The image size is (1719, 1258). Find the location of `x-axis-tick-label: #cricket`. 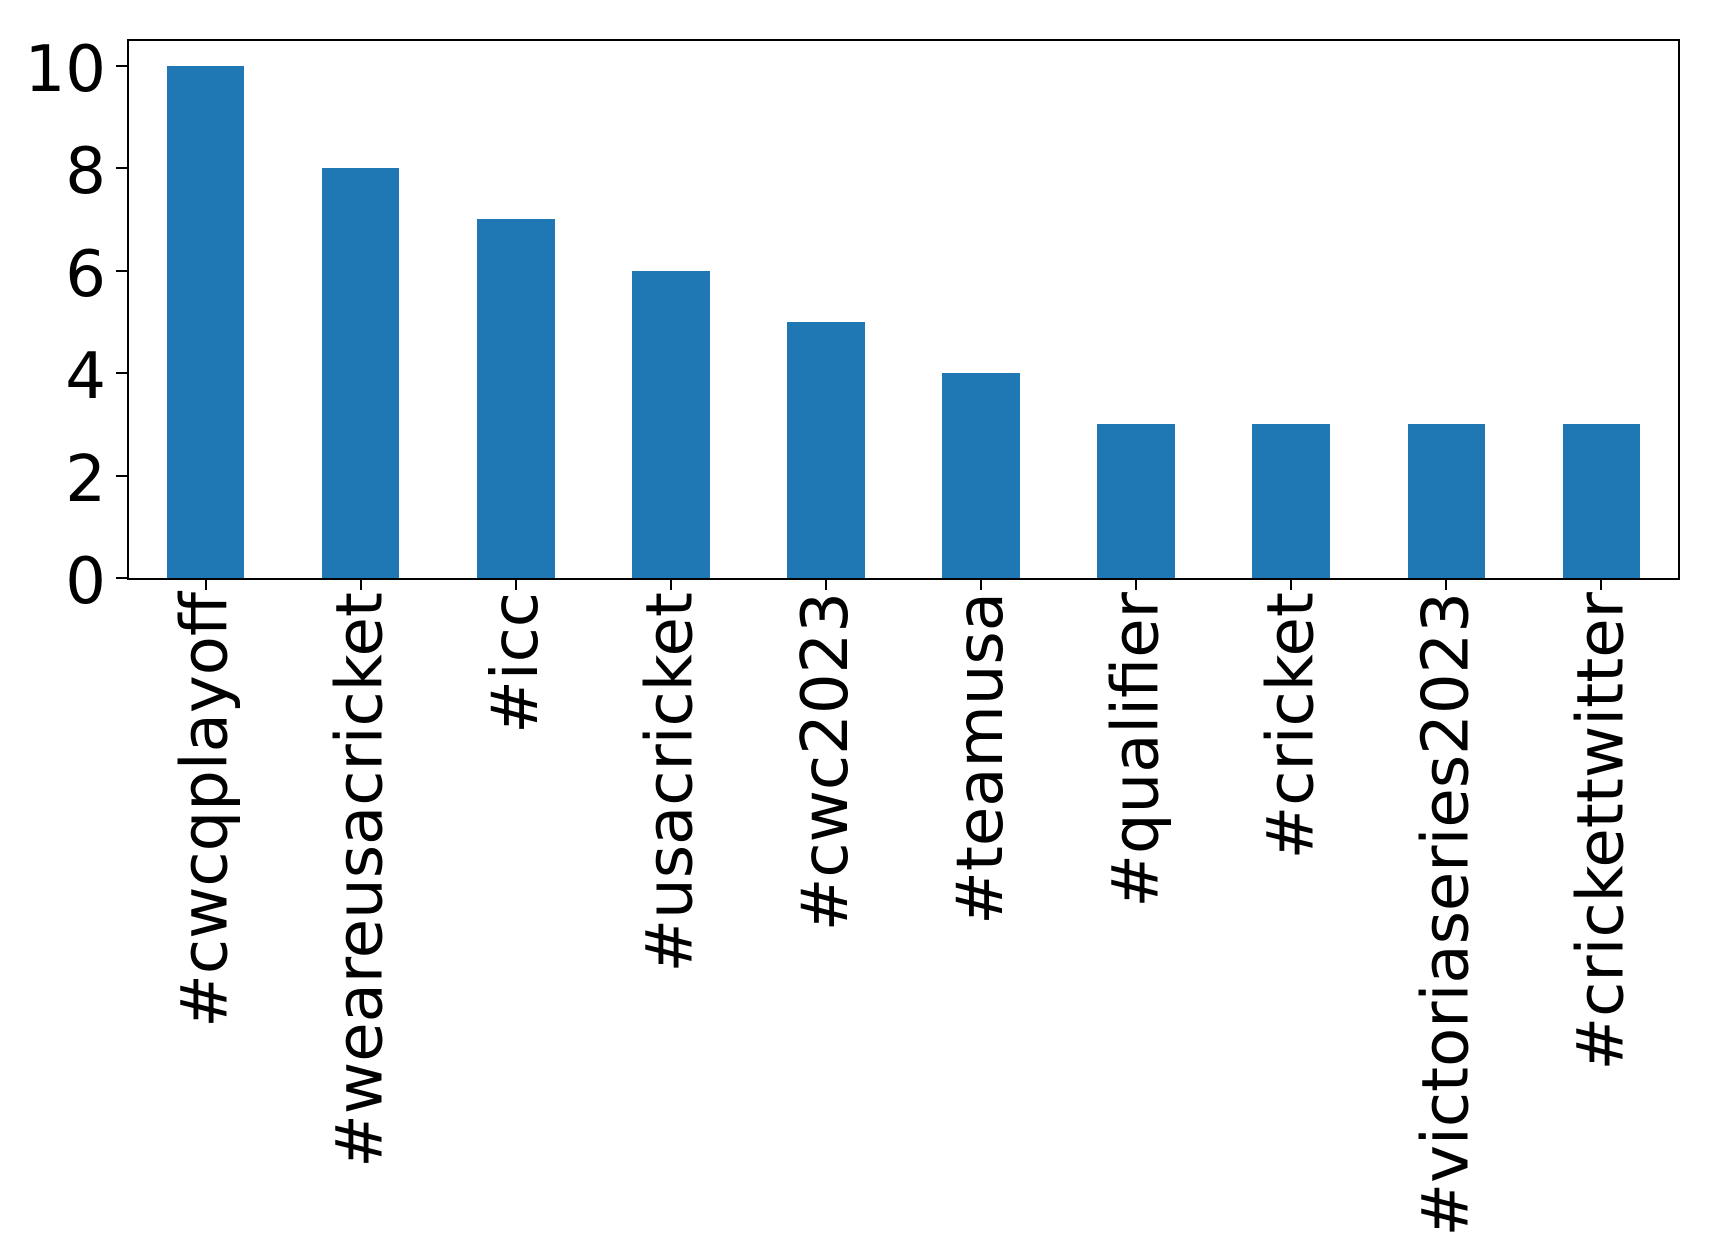

x-axis-tick-label: #cricket is located at coordinates (1291, 726).